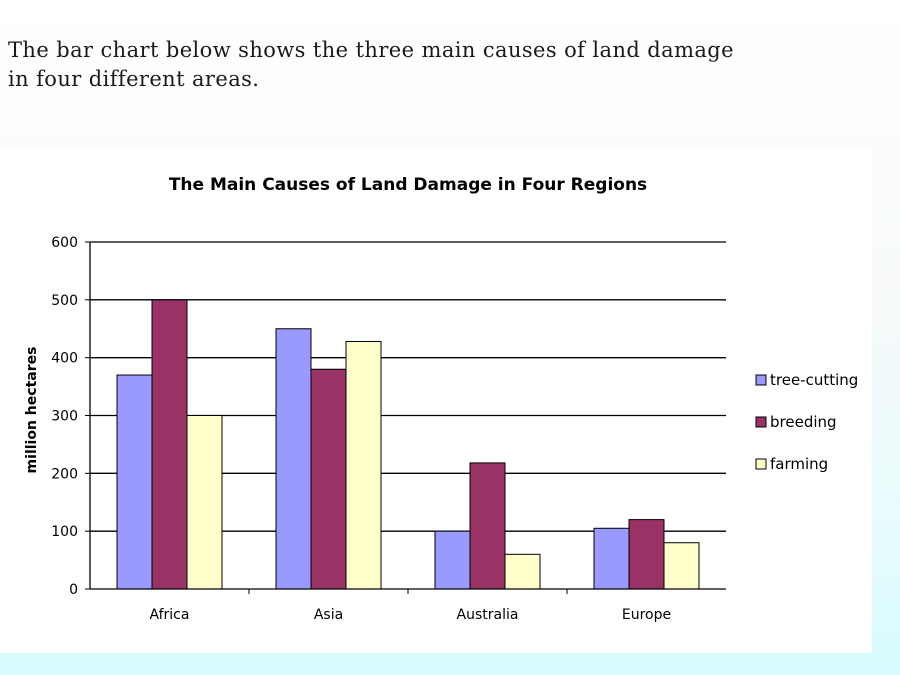 The height and width of the screenshot is (675, 900). I want to click on legend: tree-cutting breeding farming, so click(806, 422).